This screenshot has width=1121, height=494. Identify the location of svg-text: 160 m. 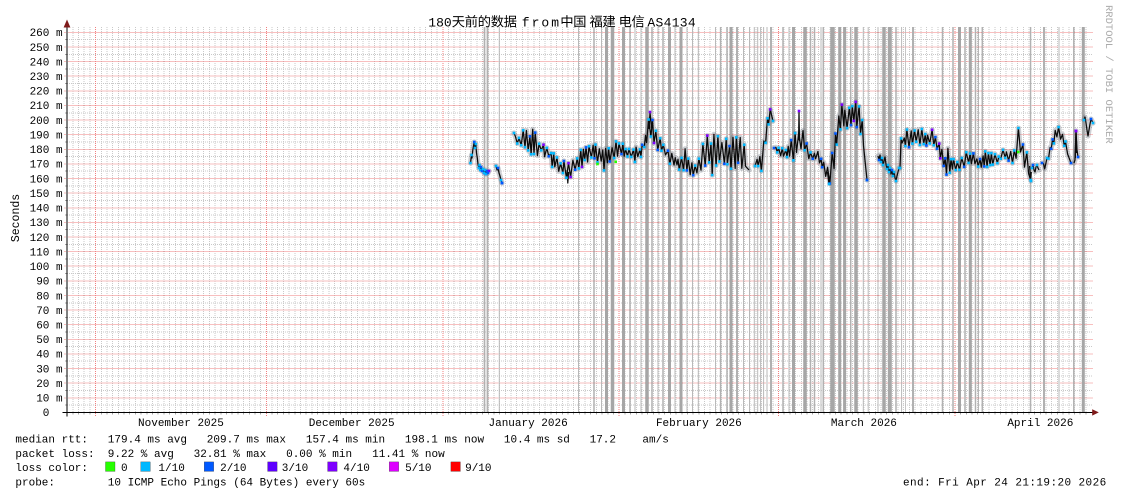
(46, 180).